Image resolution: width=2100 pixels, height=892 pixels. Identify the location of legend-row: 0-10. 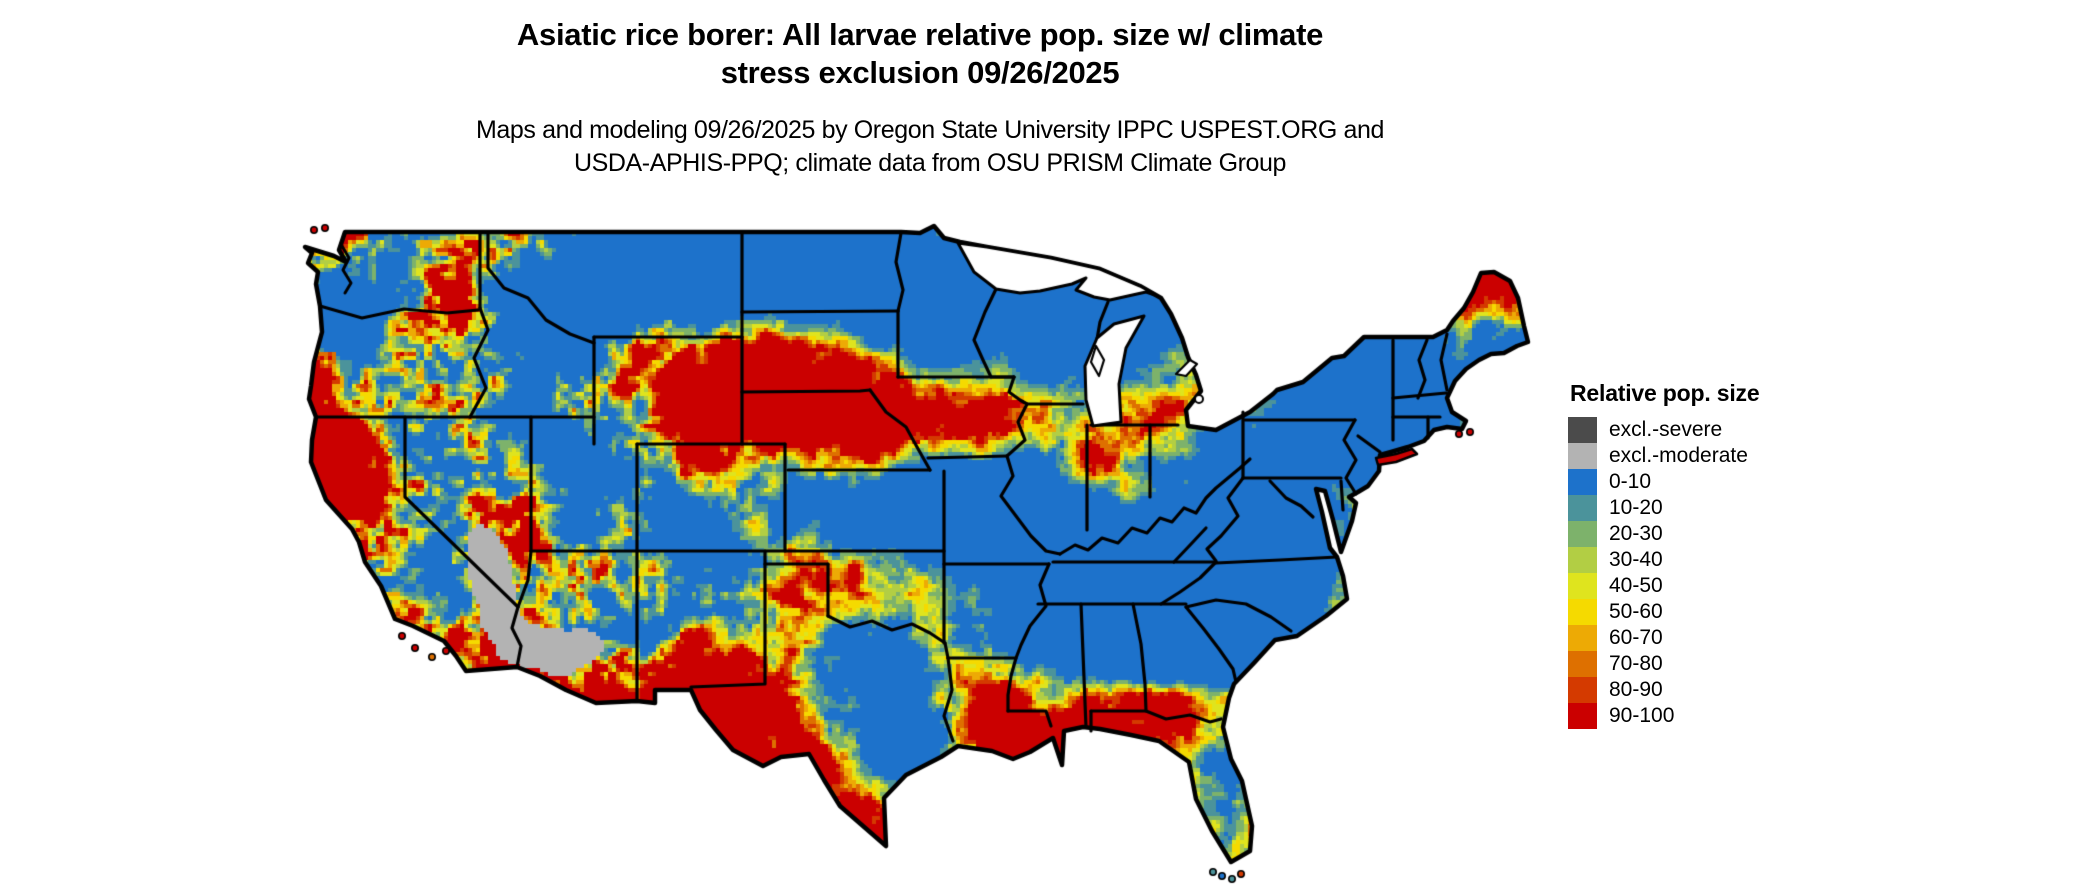
(1663, 482).